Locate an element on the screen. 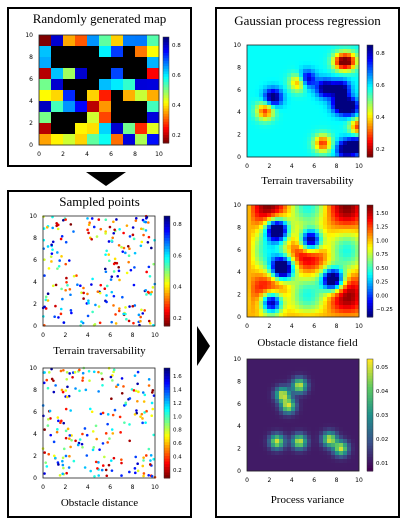 The height and width of the screenshot is (525, 407). y-tick-label: 10 is located at coordinates (29, 35).